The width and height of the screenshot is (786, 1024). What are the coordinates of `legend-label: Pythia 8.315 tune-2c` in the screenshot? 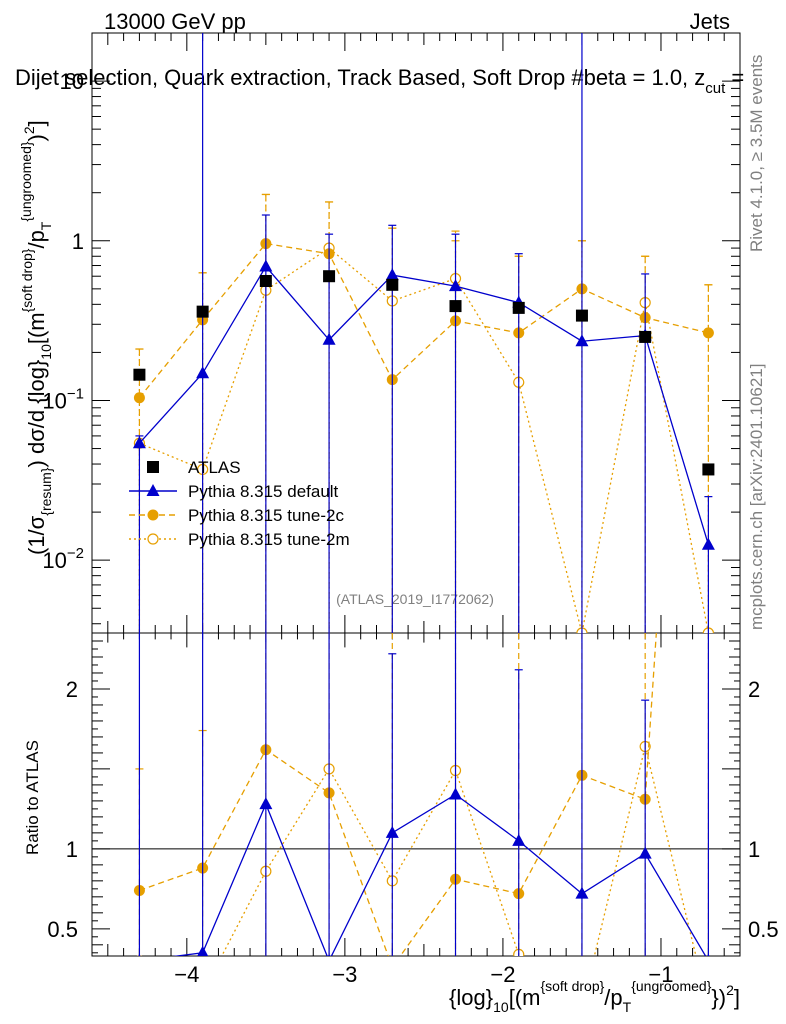 It's located at (266, 515).